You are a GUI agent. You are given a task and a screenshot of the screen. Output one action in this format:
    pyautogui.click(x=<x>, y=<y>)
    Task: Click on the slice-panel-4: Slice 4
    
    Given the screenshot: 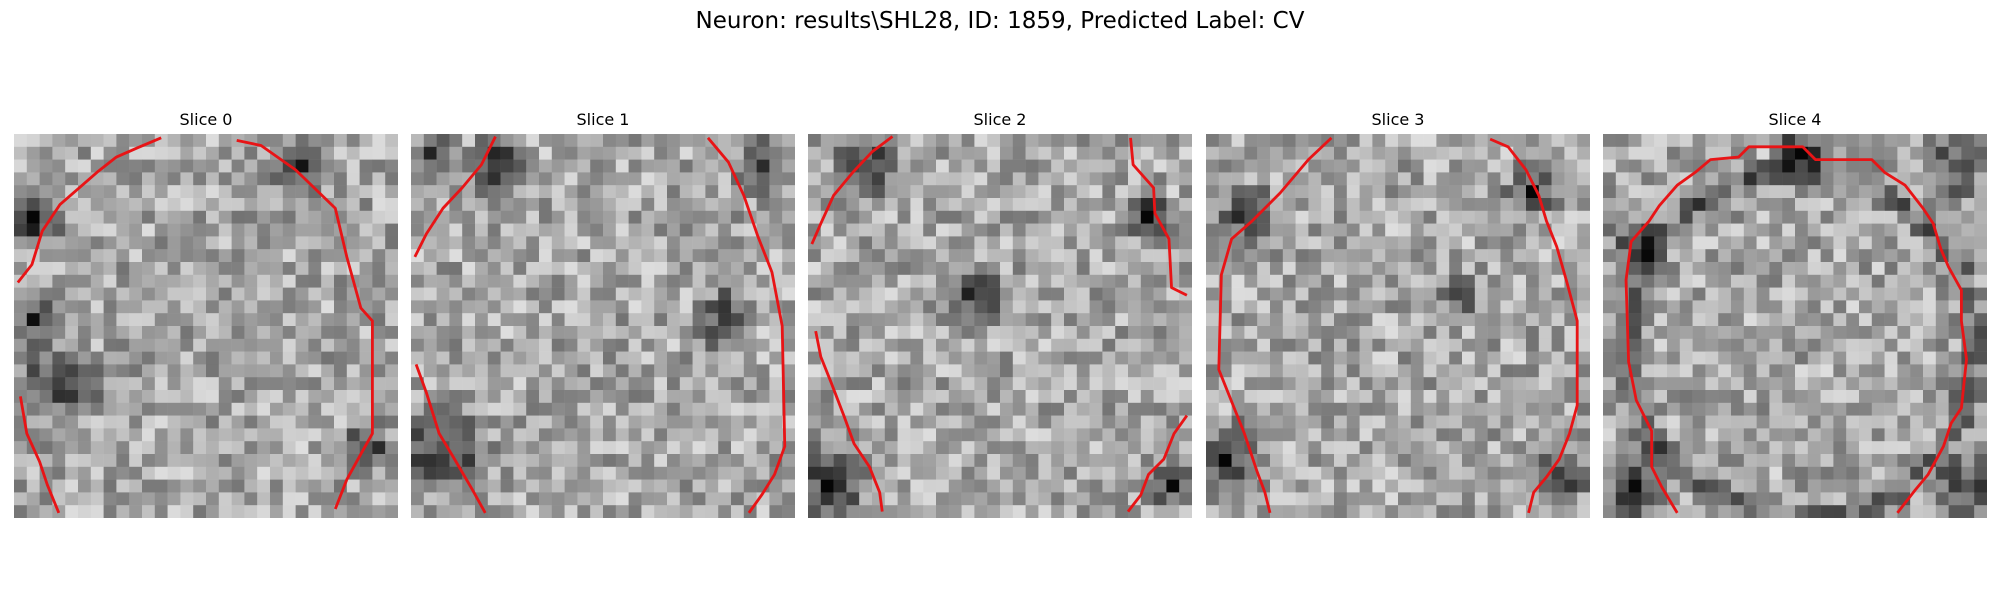 What is the action you would take?
    pyautogui.click(x=1795, y=312)
    